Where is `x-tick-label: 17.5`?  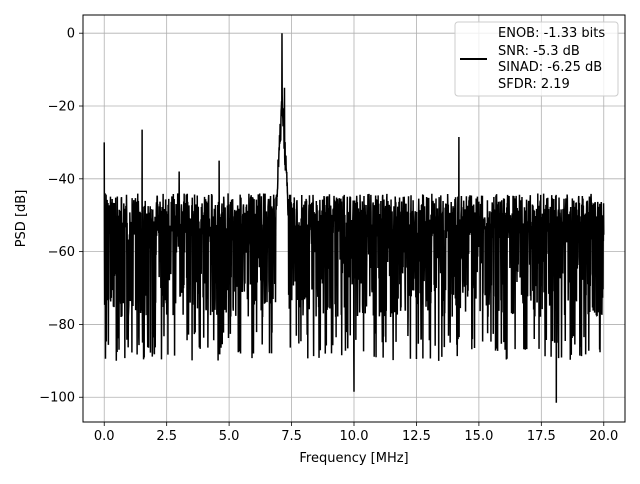 x-tick-label: 17.5 is located at coordinates (541, 436).